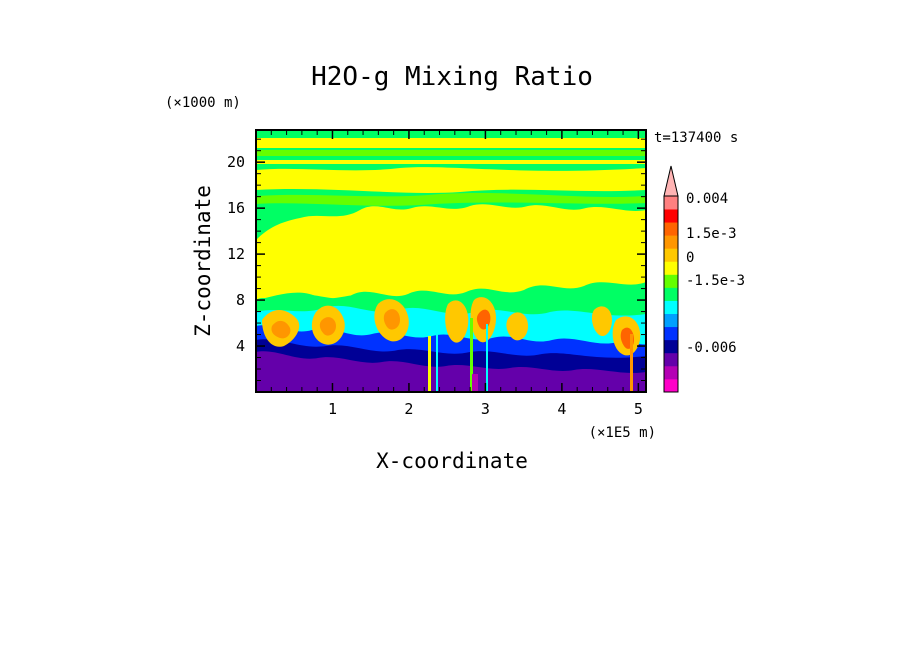  What do you see at coordinates (561, 409) in the screenshot?
I see `x-tick-label: 4` at bounding box center [561, 409].